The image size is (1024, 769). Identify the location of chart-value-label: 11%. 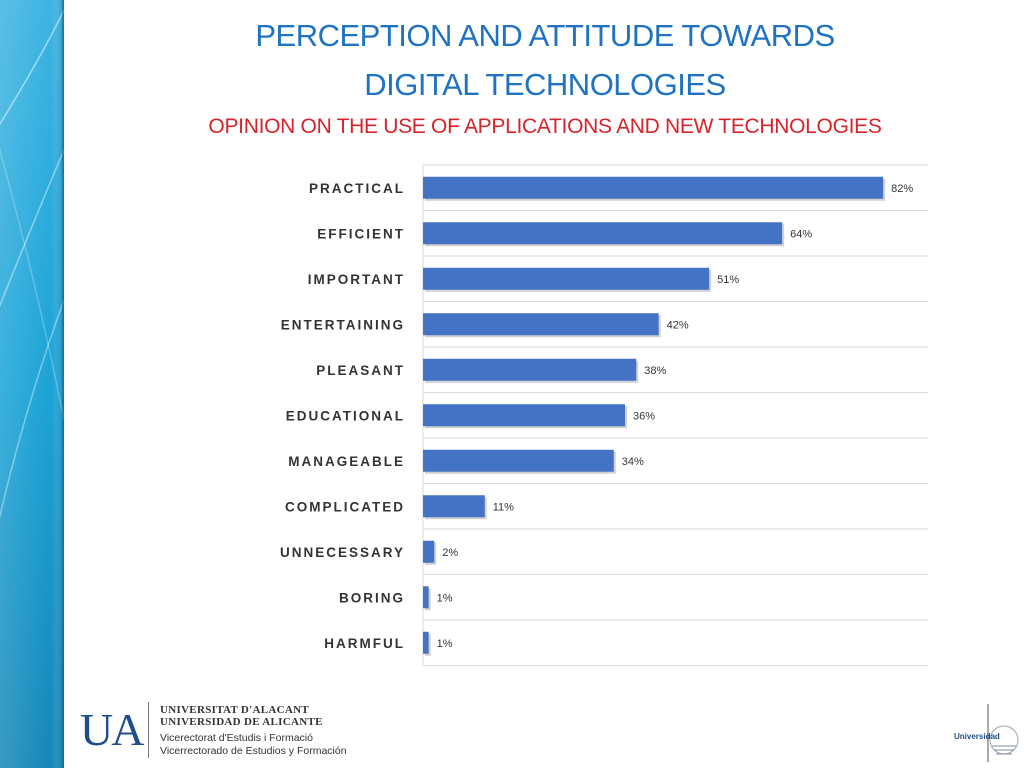
(503, 507).